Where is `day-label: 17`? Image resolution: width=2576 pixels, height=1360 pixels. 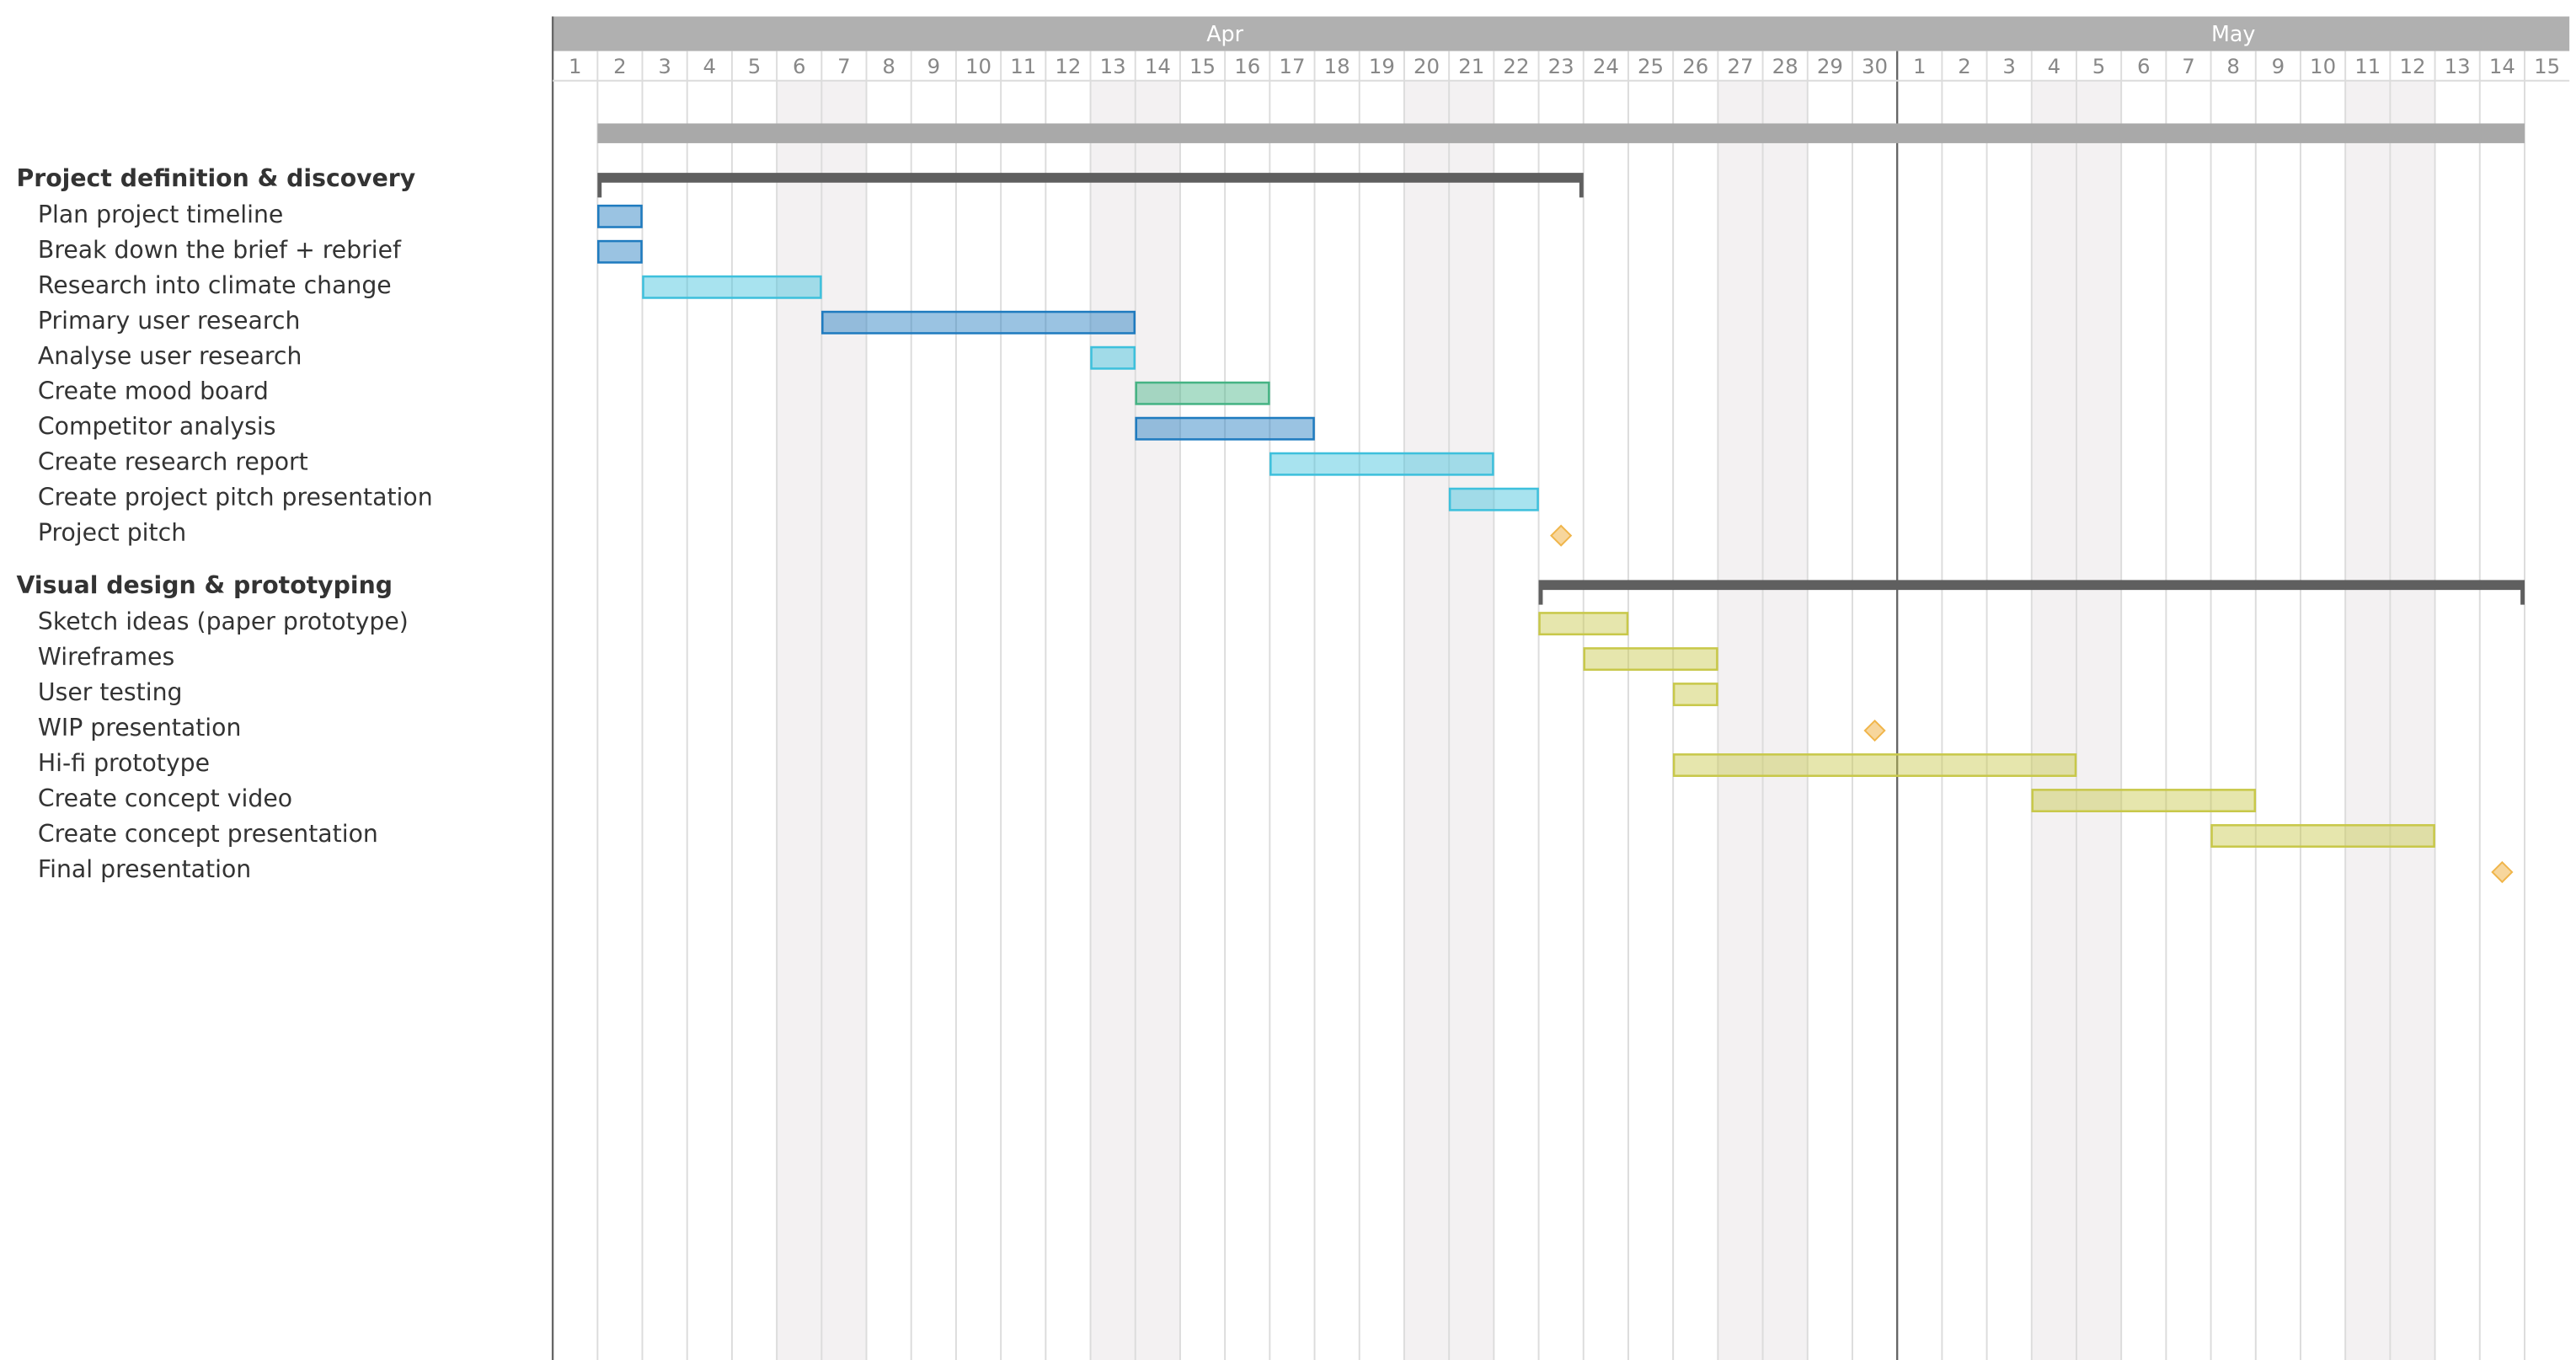
day-label: 17 is located at coordinates (1292, 66).